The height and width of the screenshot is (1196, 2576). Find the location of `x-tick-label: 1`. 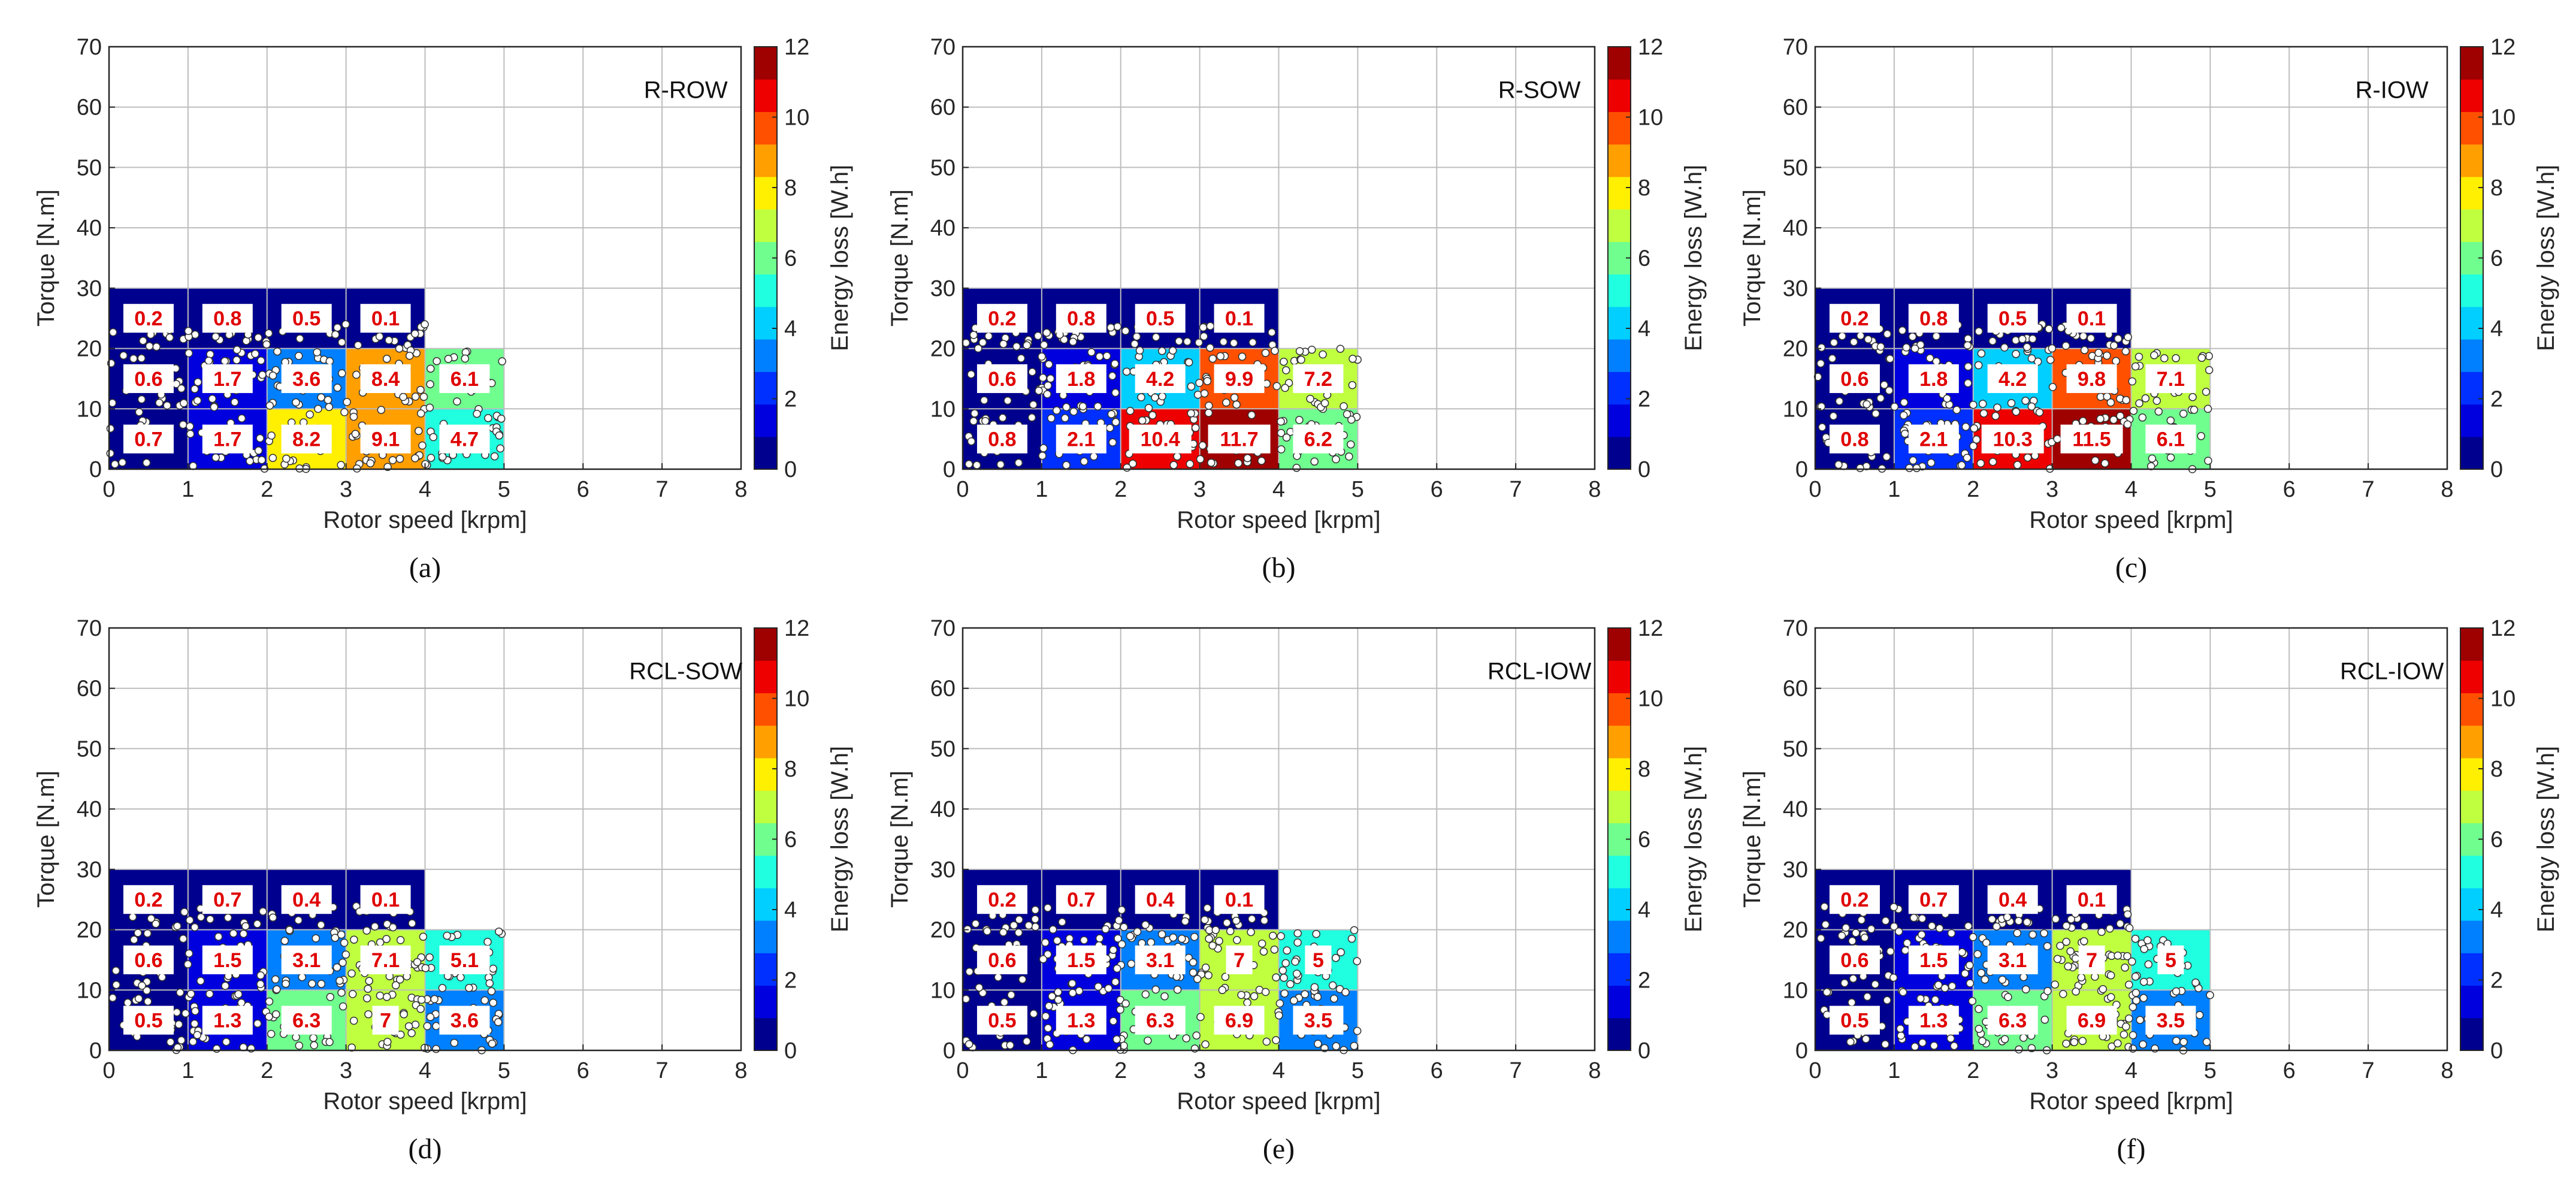

x-tick-label: 1 is located at coordinates (188, 490).